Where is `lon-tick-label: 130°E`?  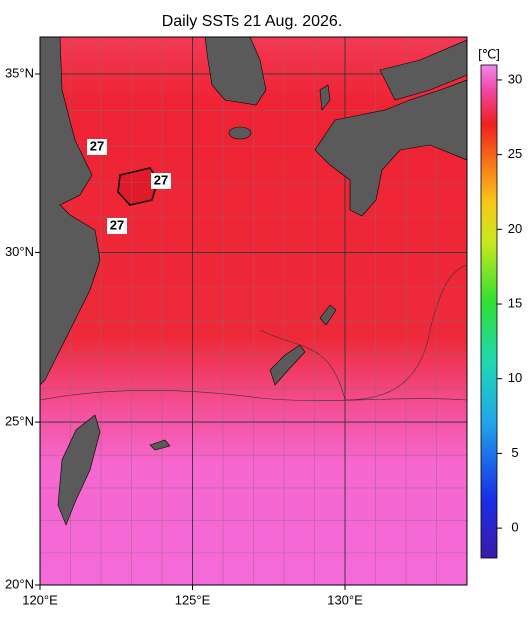 lon-tick-label: 130°E is located at coordinates (345, 599).